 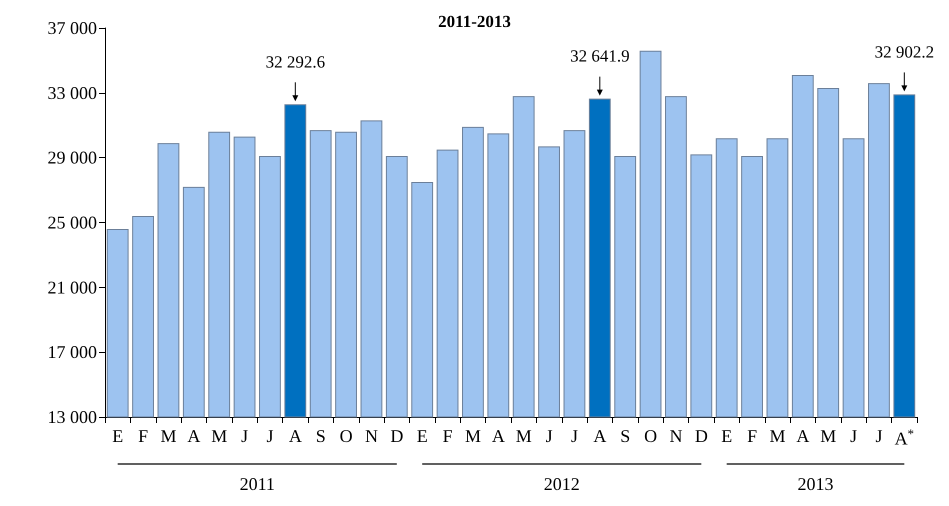 What do you see at coordinates (257, 484) in the screenshot?
I see `text: 2011` at bounding box center [257, 484].